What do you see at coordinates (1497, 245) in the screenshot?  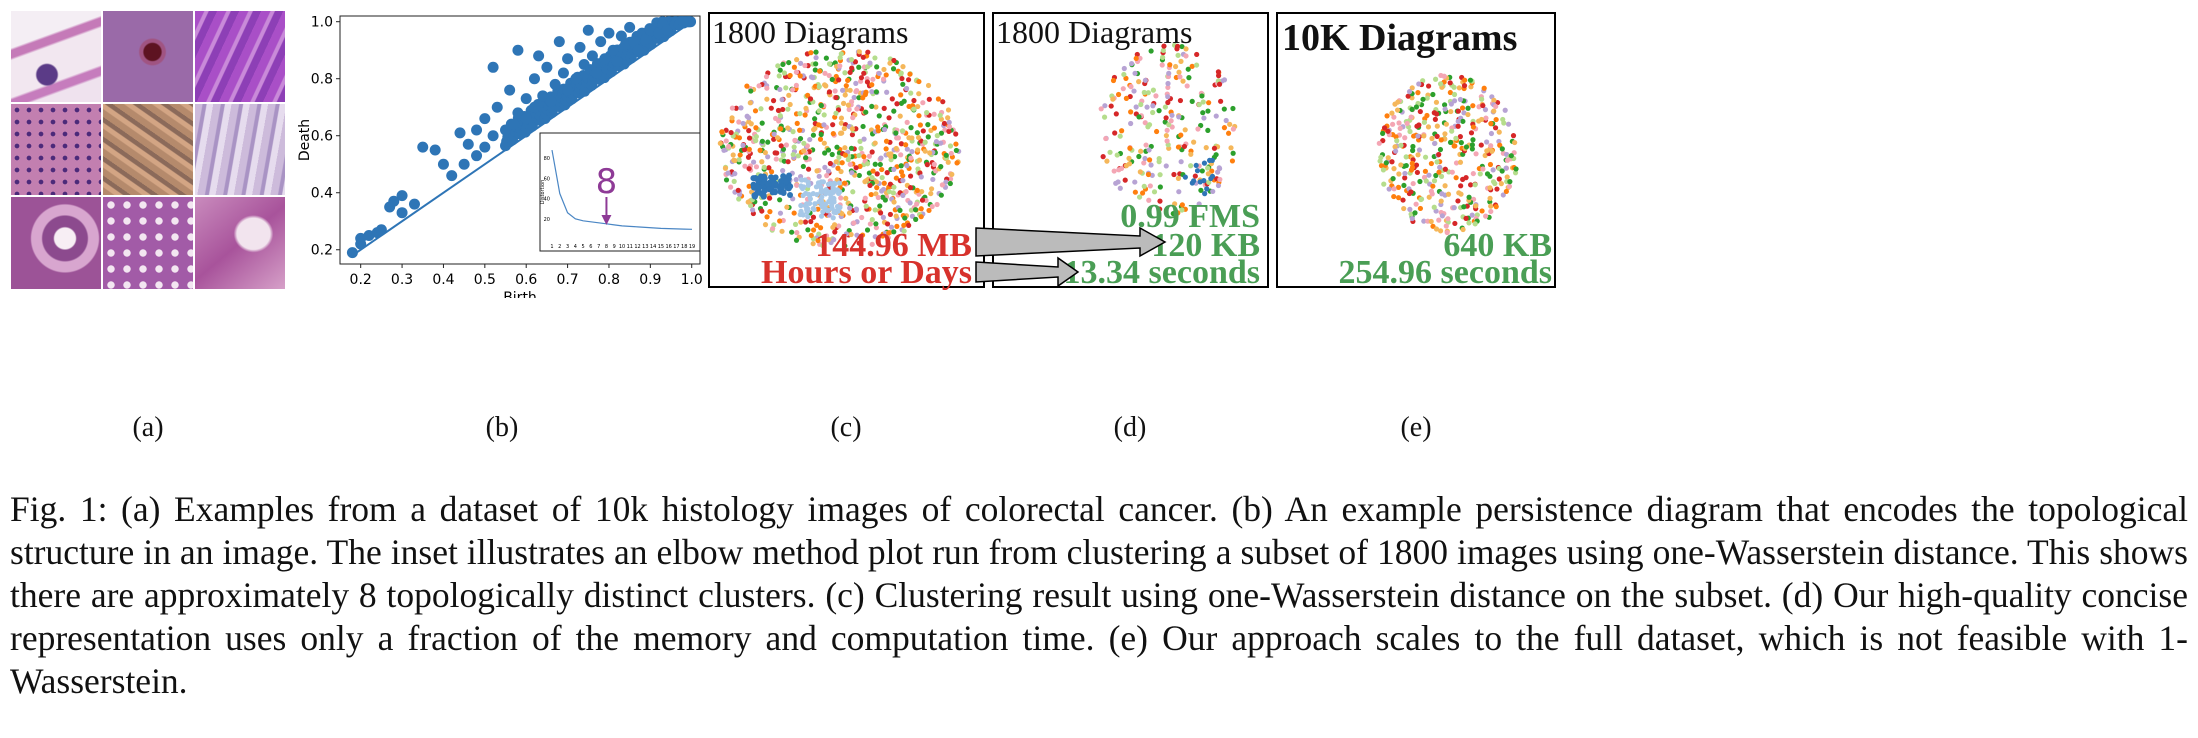 I see `panel-e-memory: 640 KB` at bounding box center [1497, 245].